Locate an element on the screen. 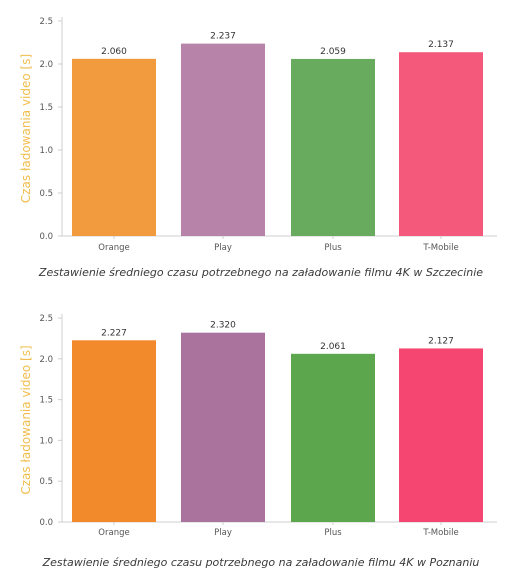 The width and height of the screenshot is (522, 587). data-label: 2.061 is located at coordinates (333, 347).